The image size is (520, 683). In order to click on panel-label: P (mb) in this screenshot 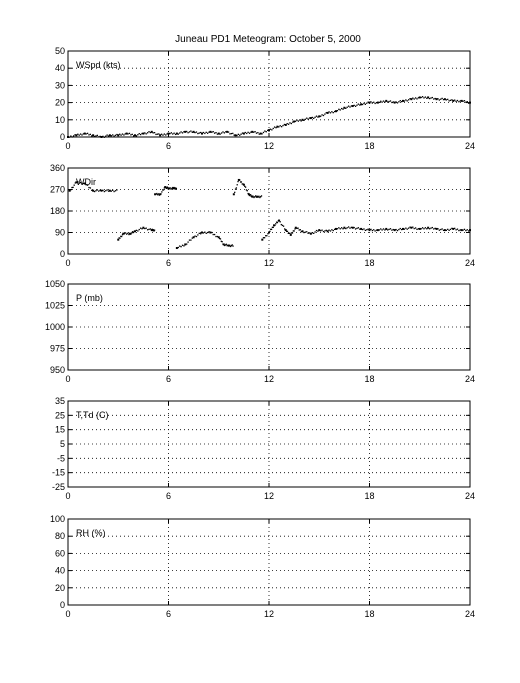, I will do `click(89, 298)`.